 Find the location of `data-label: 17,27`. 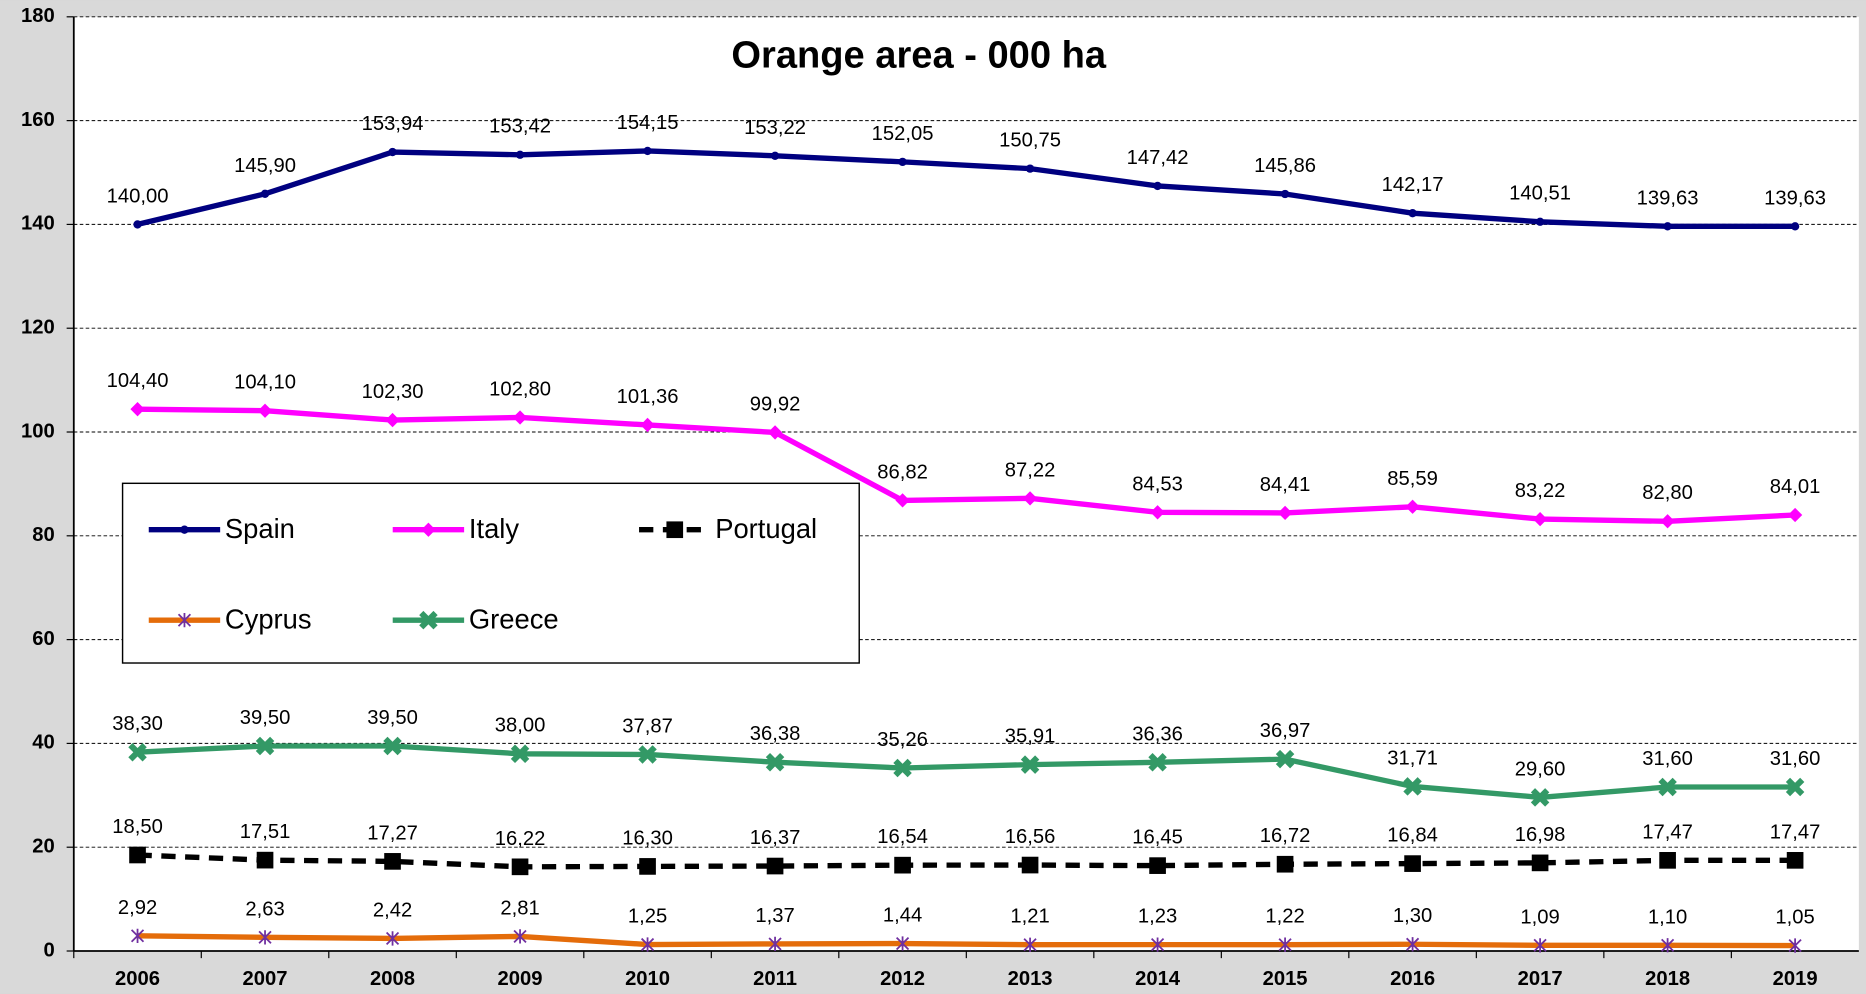

data-label: 17,27 is located at coordinates (392, 833).